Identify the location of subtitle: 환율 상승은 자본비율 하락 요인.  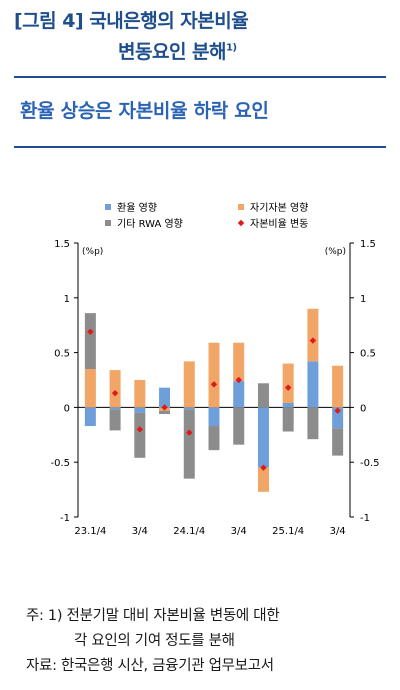
(144, 111).